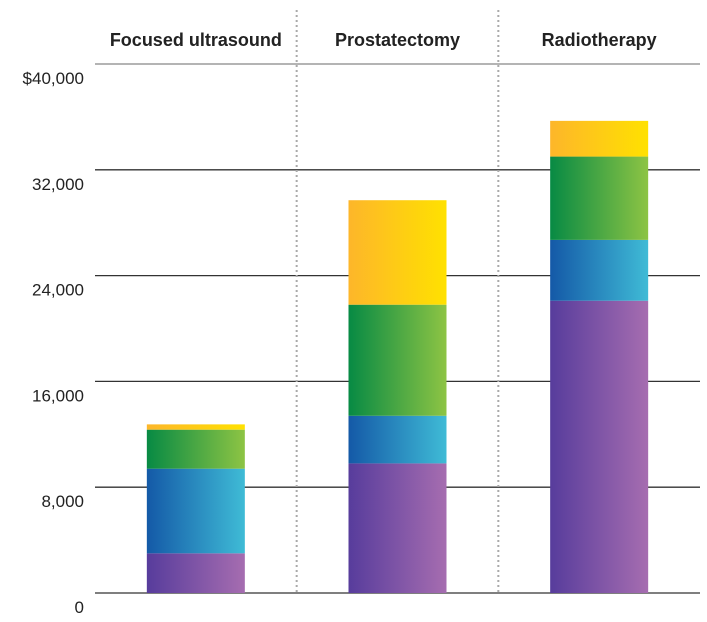  What do you see at coordinates (196, 40) in the screenshot?
I see `category-label: Focused ultrasound` at bounding box center [196, 40].